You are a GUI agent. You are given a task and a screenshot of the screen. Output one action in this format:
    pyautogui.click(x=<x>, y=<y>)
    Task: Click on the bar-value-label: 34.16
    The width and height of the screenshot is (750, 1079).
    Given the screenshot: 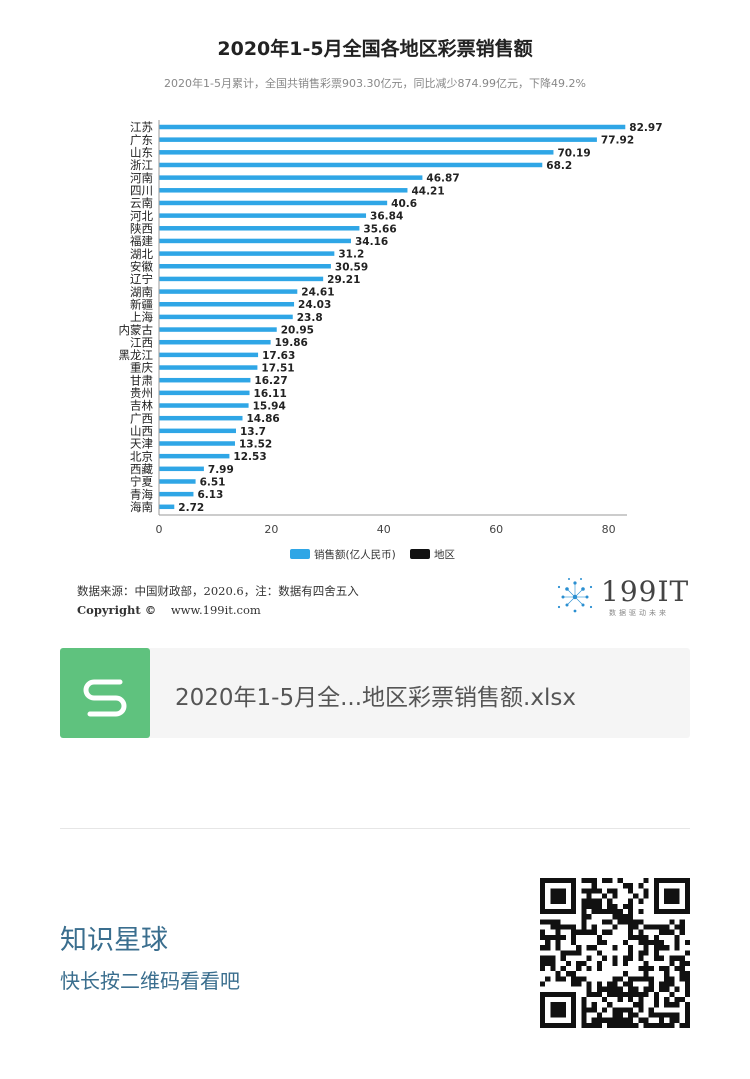 What is the action you would take?
    pyautogui.click(x=371, y=242)
    